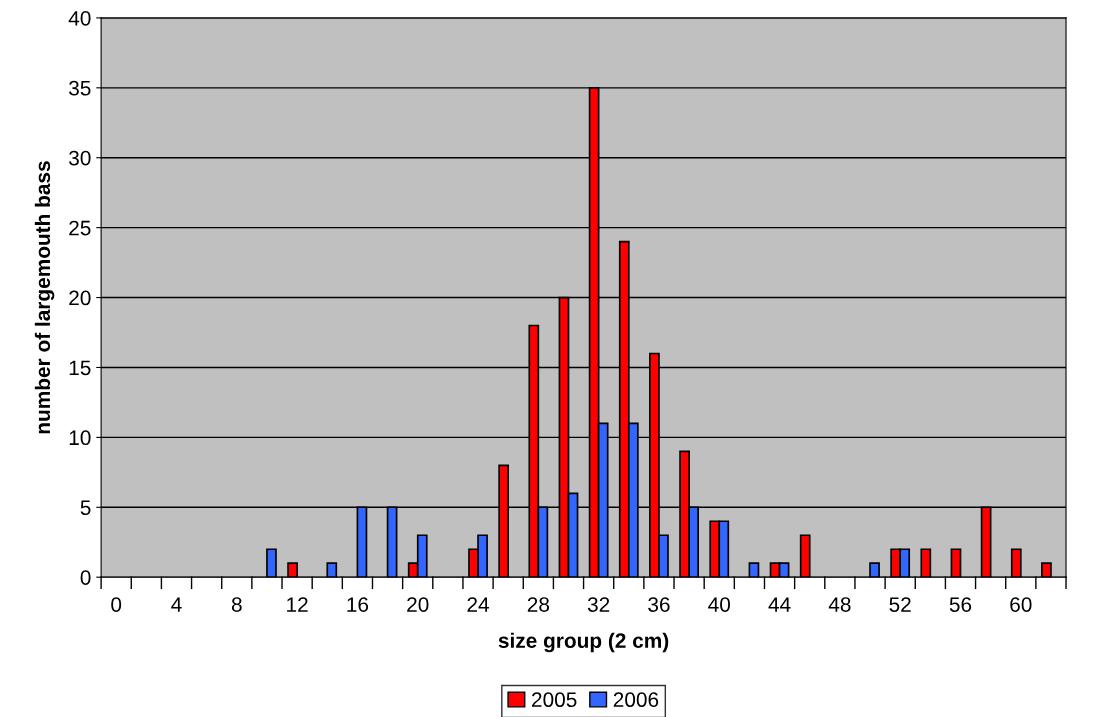 This screenshot has height=717, width=1099. I want to click on y-tick-label: 5, so click(85, 508).